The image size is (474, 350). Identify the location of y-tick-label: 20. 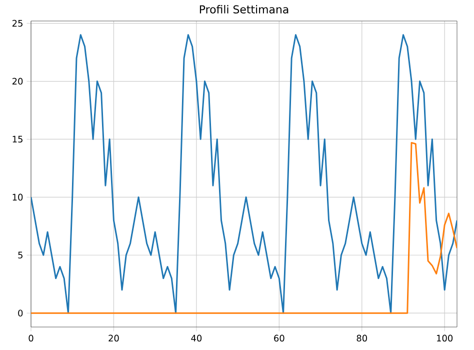
(17, 81).